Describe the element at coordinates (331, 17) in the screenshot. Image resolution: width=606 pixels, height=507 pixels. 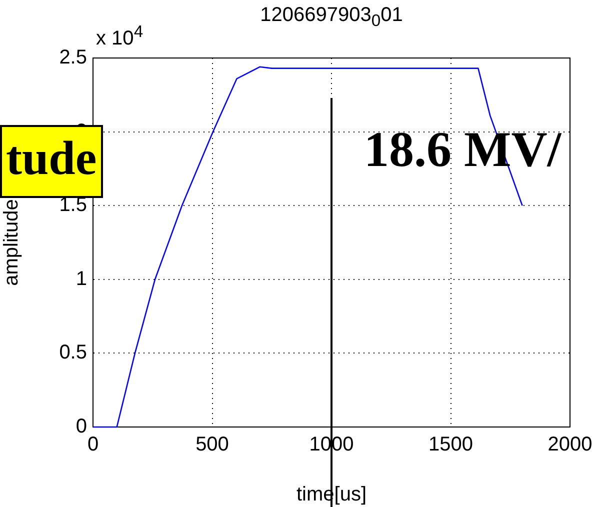
I see `chart-title: 1206697903$_{0}$01` at that location.